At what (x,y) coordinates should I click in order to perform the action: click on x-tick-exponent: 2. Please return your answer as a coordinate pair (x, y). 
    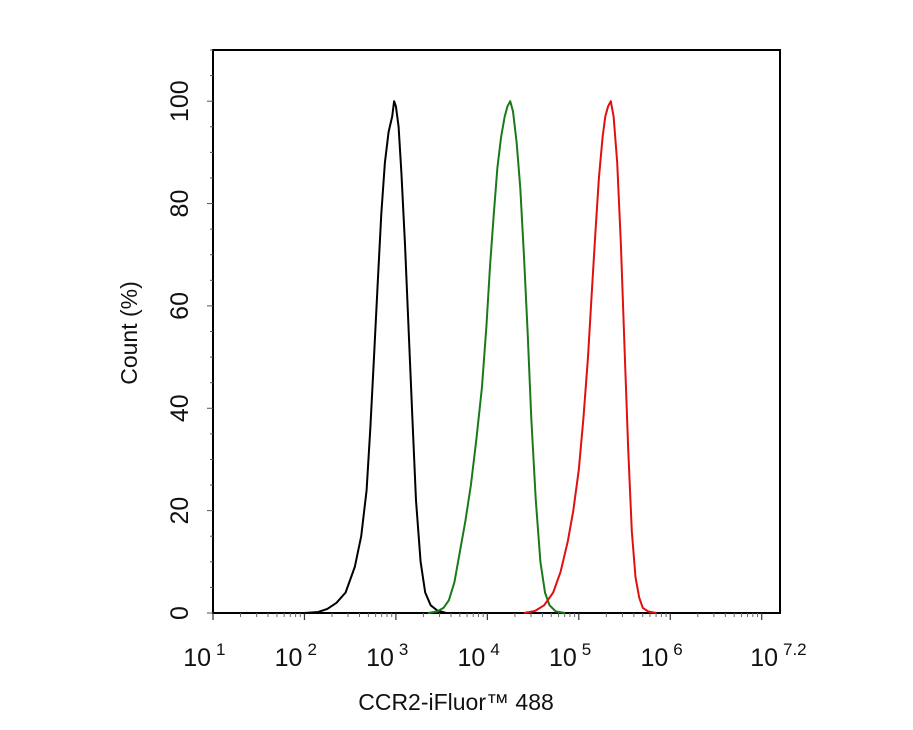
    Looking at the image, I should click on (311, 649).